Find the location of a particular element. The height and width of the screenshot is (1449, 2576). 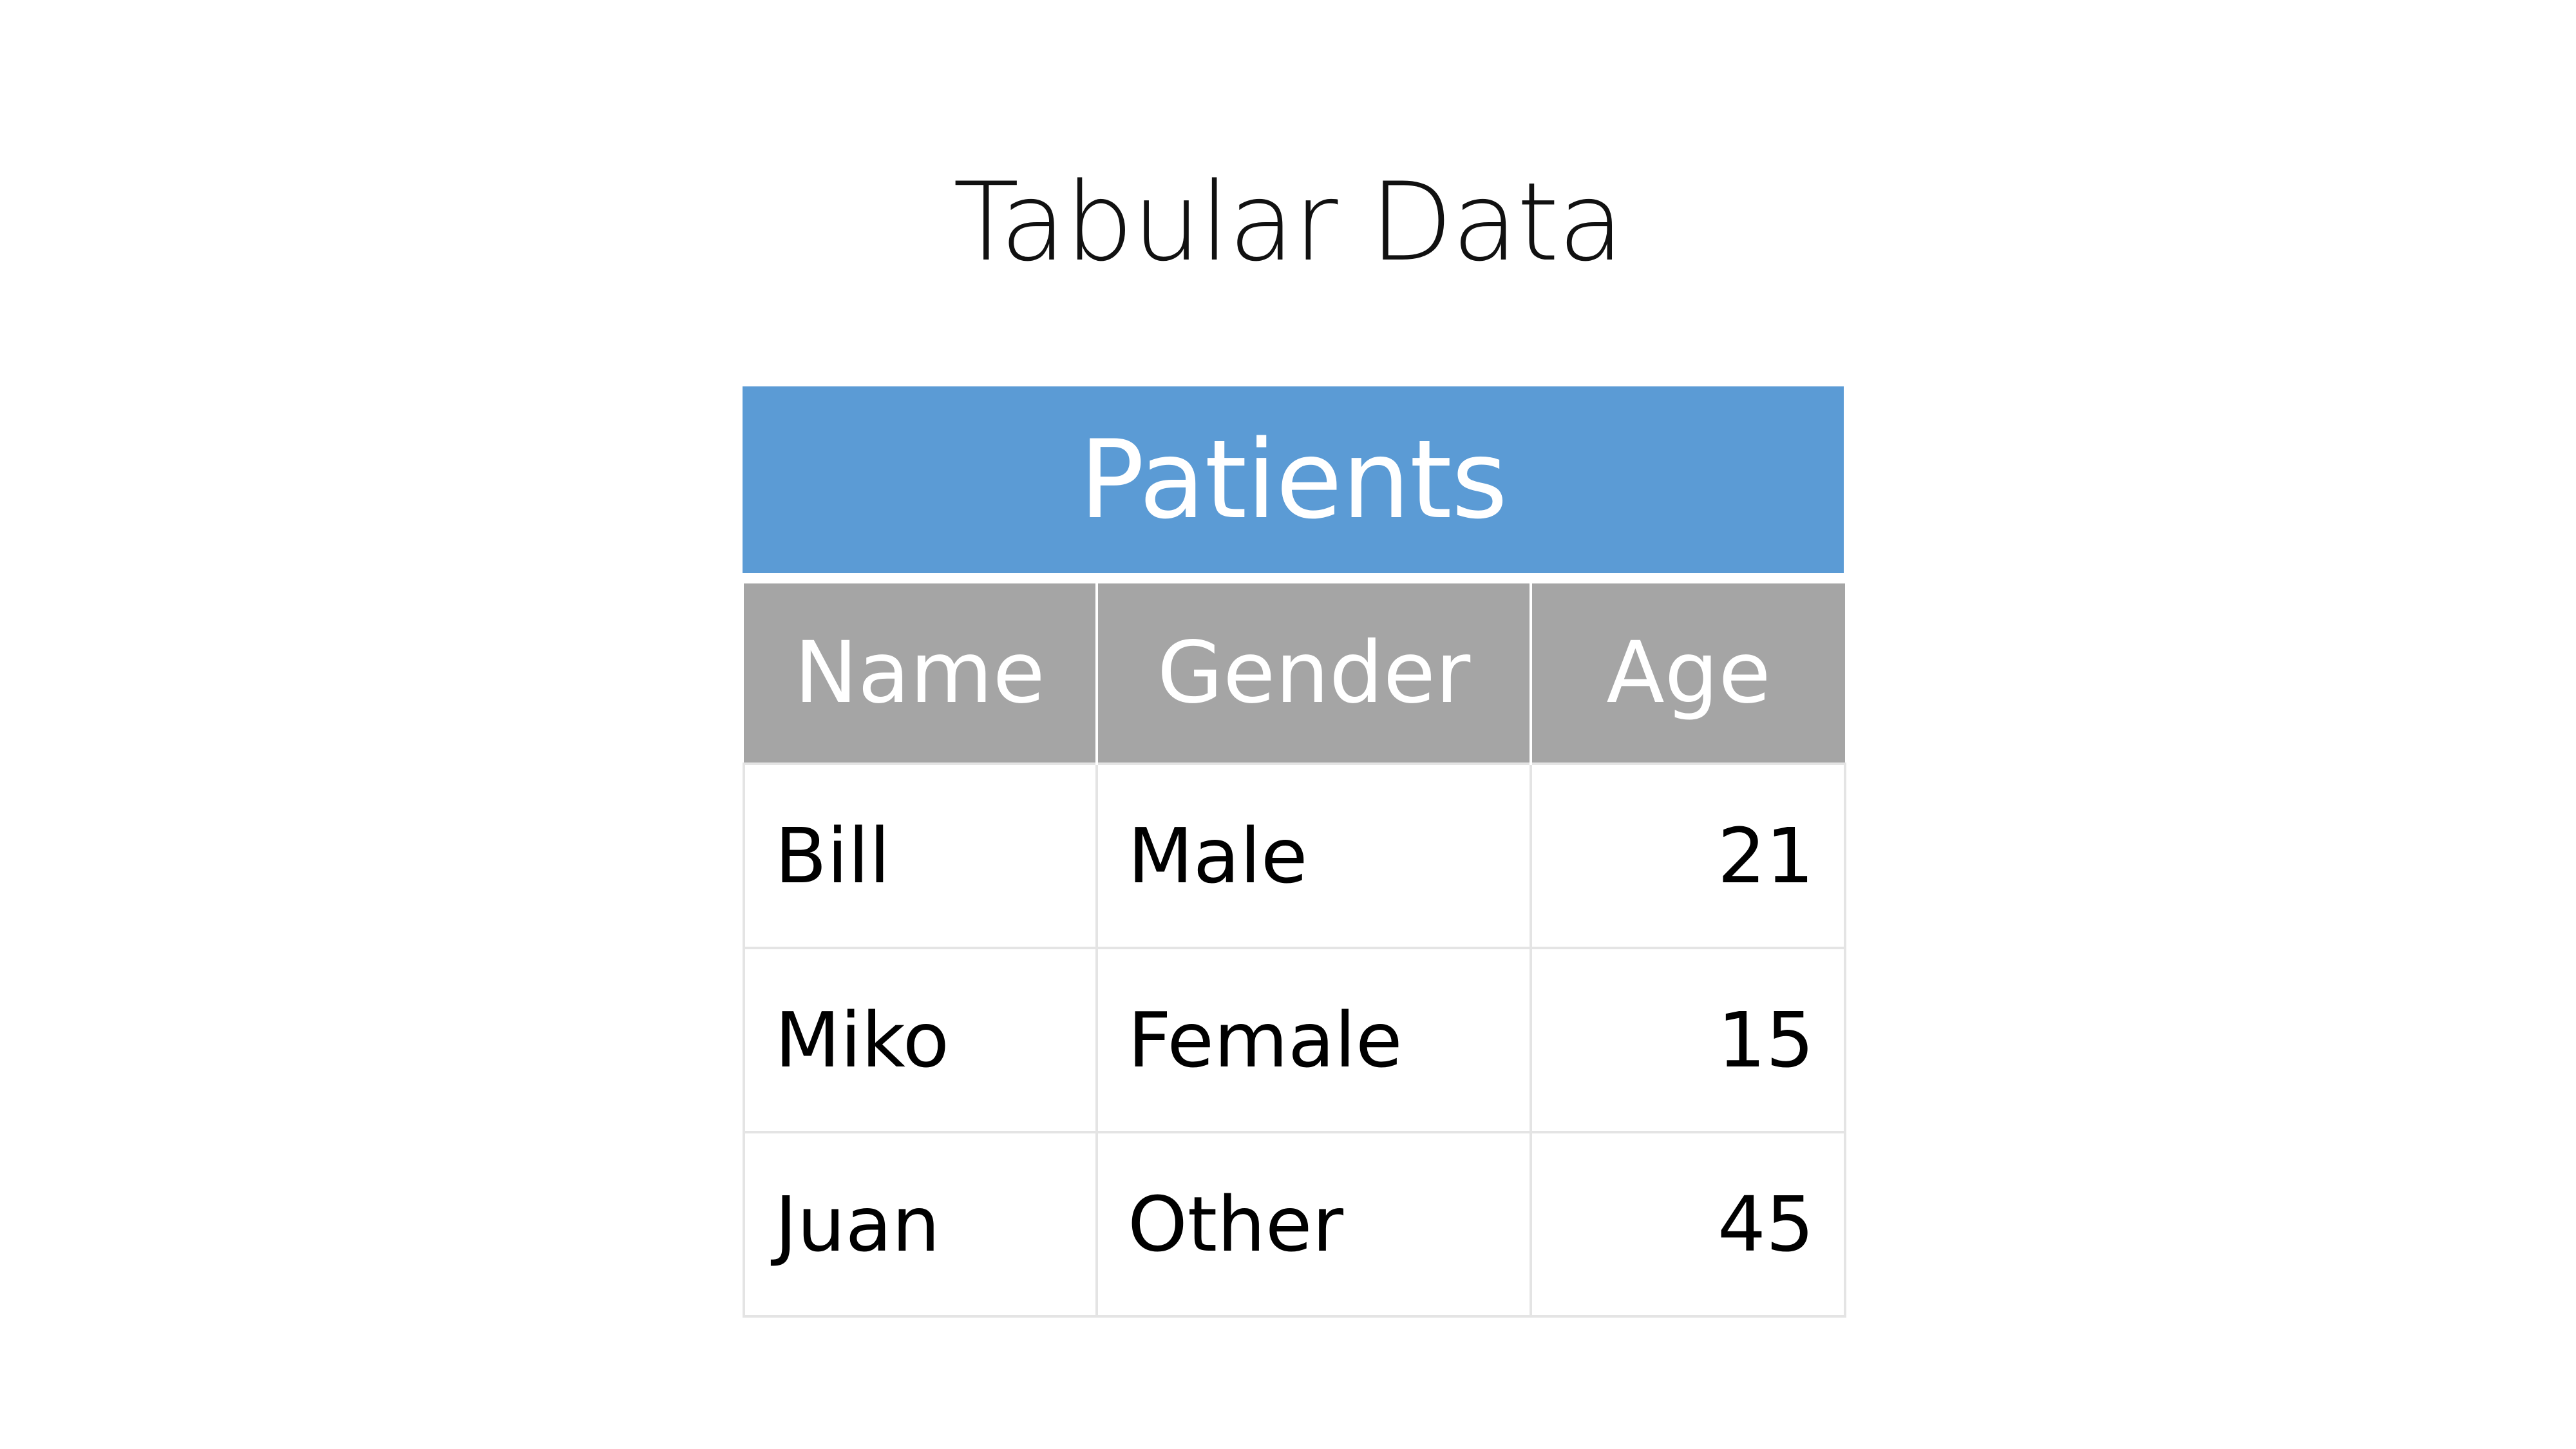

table-row: Juan Other 45 is located at coordinates (1294, 1224).